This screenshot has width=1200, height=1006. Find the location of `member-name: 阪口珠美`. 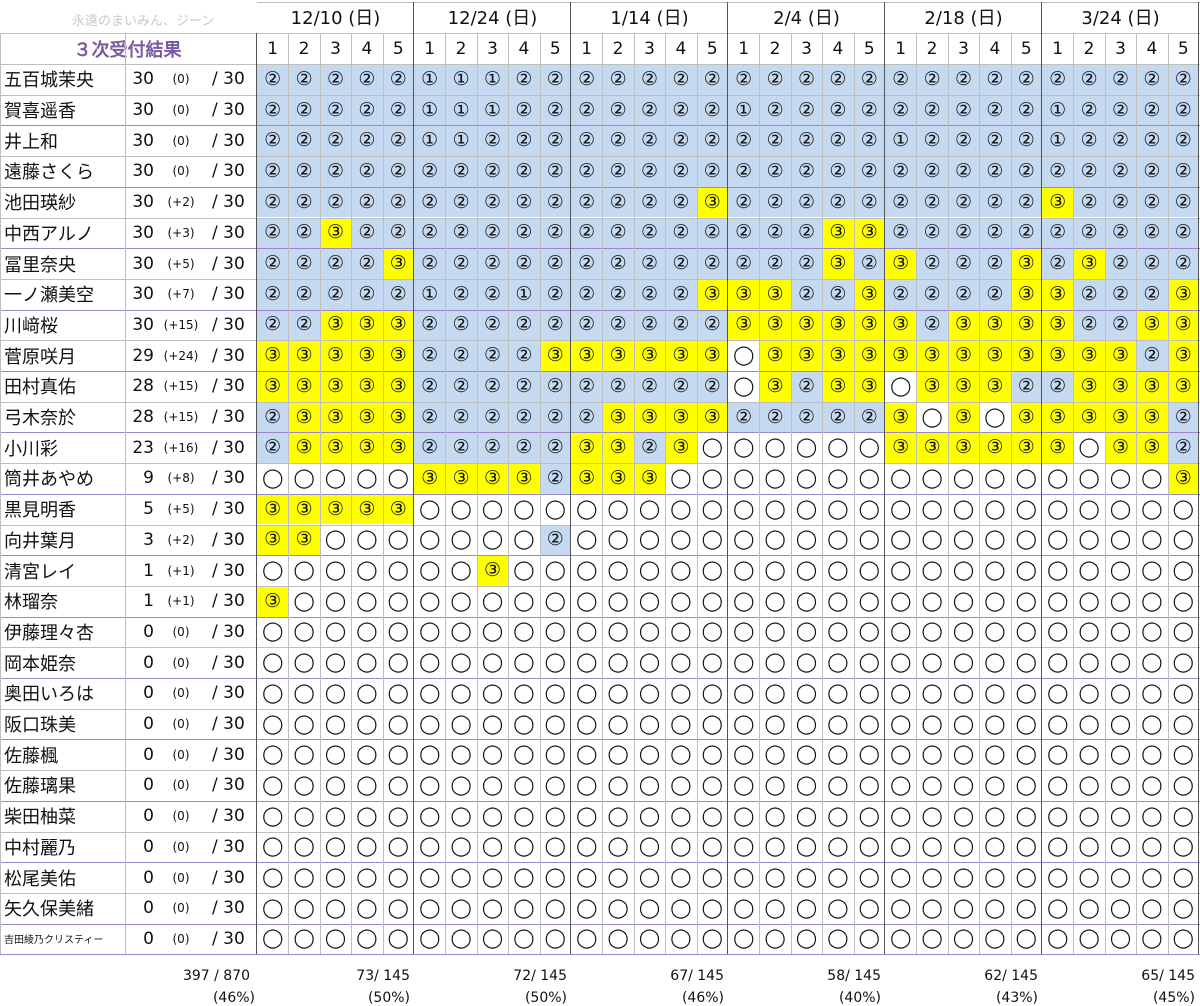

member-name: 阪口珠美 is located at coordinates (40, 726).